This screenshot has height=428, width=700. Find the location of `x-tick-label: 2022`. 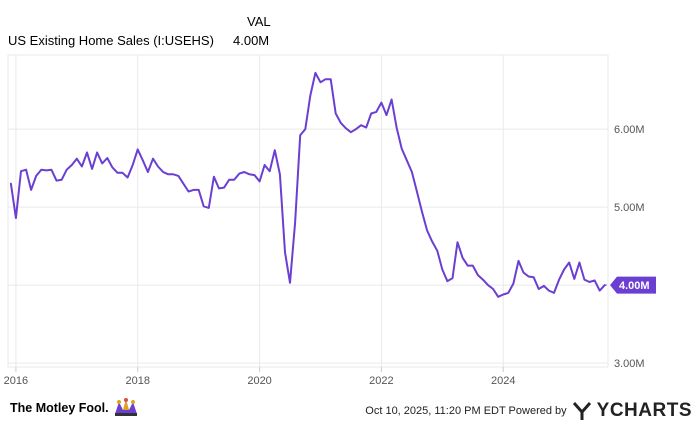

x-tick-label: 2022 is located at coordinates (381, 381).